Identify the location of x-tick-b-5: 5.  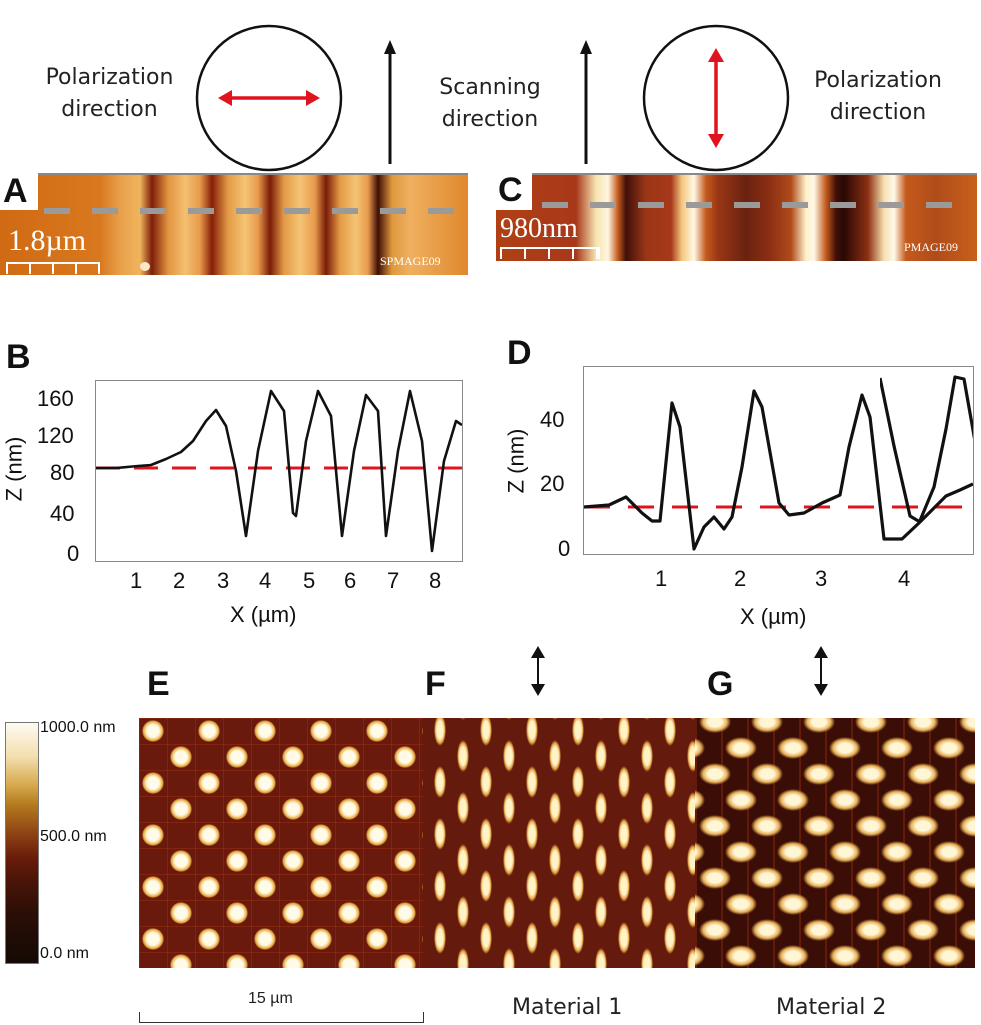
(309, 580).